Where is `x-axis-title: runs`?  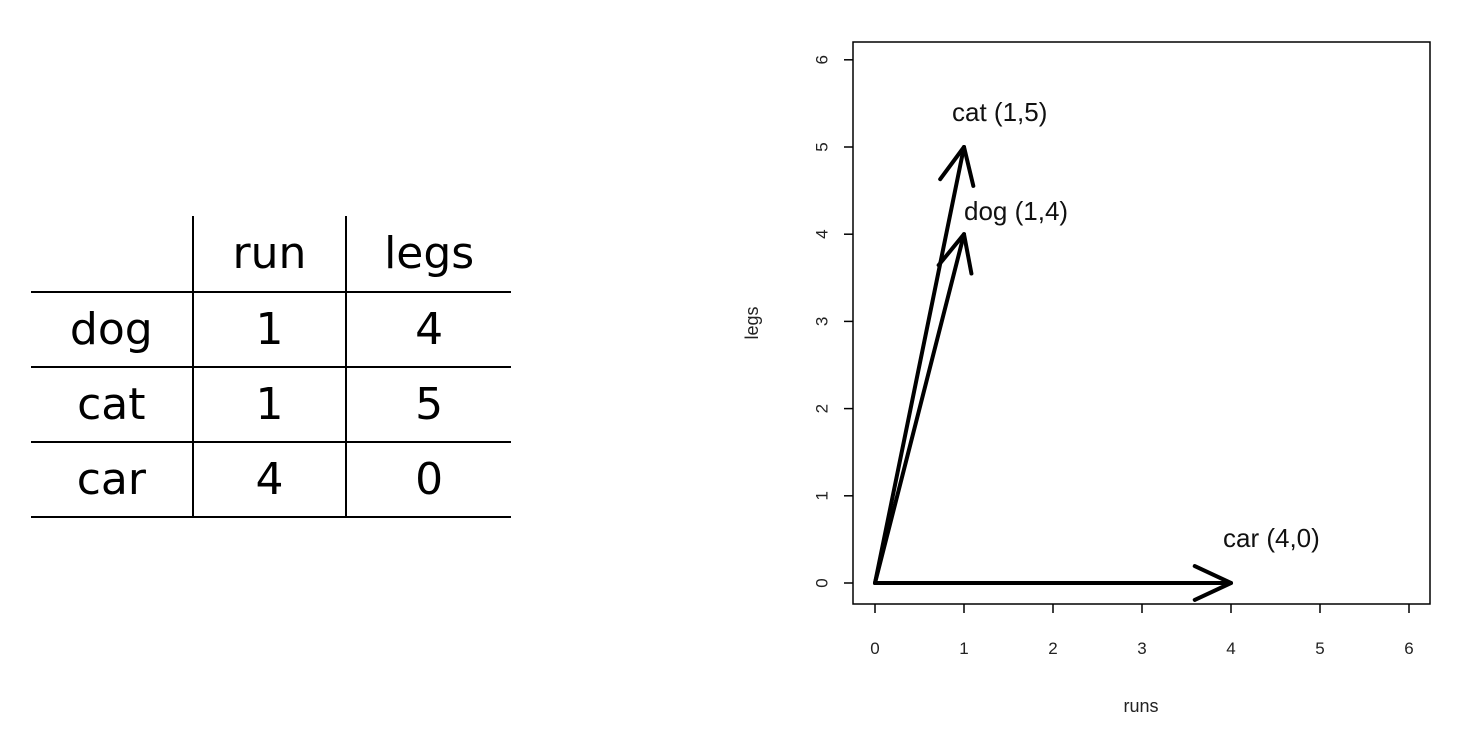
x-axis-title: runs is located at coordinates (1140, 706).